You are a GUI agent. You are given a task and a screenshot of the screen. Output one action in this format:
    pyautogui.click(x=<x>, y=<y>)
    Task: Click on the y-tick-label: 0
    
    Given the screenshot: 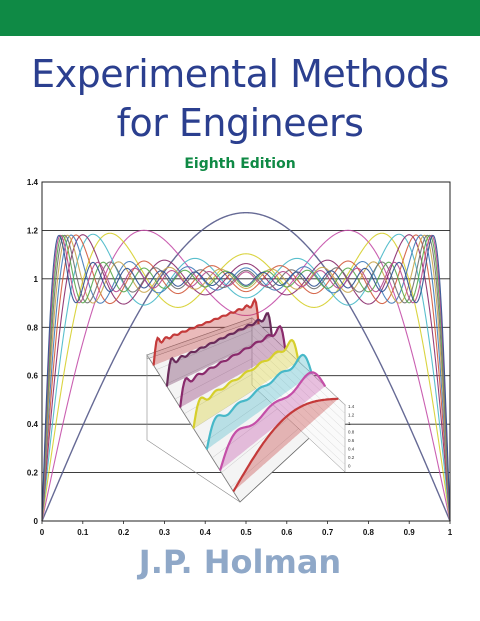 What is the action you would take?
    pyautogui.click(x=36, y=521)
    